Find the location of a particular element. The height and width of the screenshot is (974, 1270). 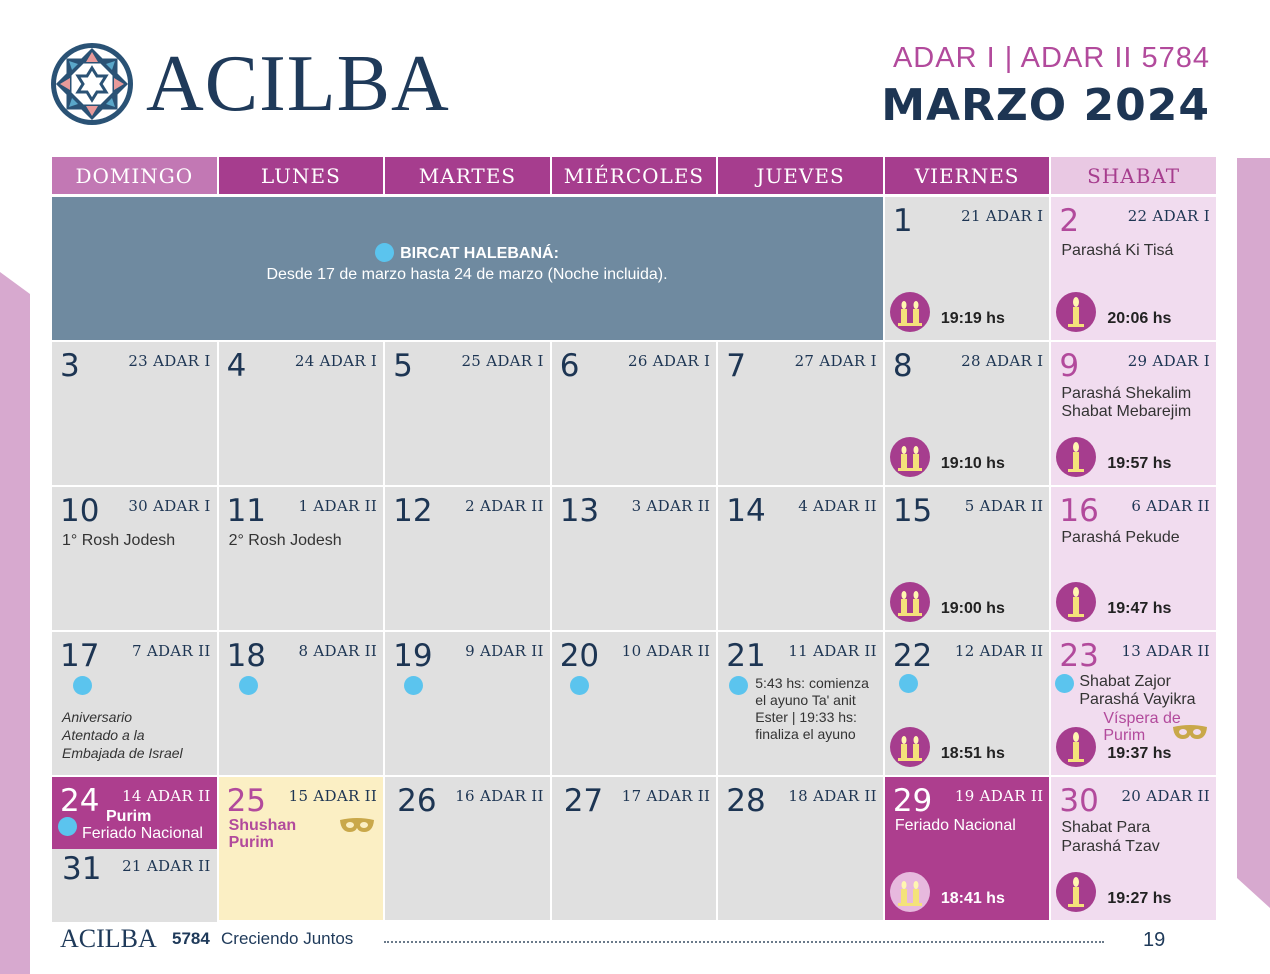

day-cell-14: 14 4 ADAR II is located at coordinates (801, 559).